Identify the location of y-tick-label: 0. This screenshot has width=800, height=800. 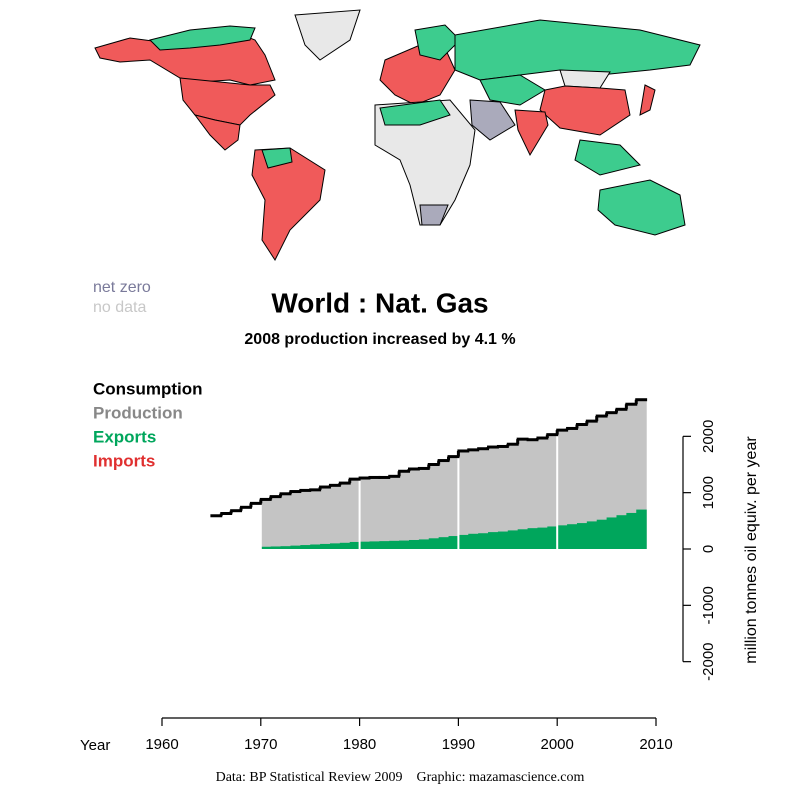
(708, 549).